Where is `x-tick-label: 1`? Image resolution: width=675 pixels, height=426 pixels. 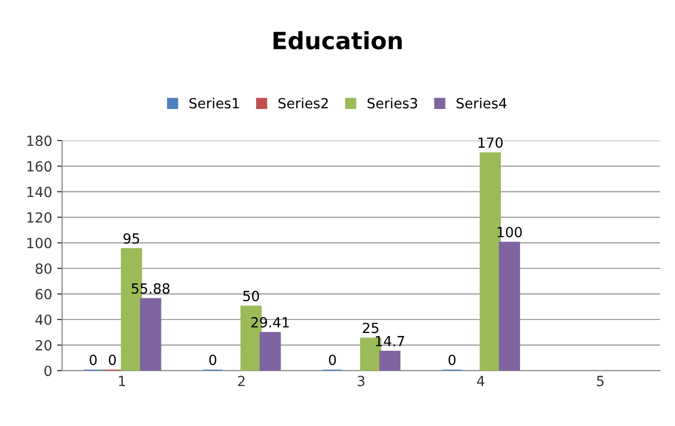
x-tick-label: 1 is located at coordinates (122, 381).